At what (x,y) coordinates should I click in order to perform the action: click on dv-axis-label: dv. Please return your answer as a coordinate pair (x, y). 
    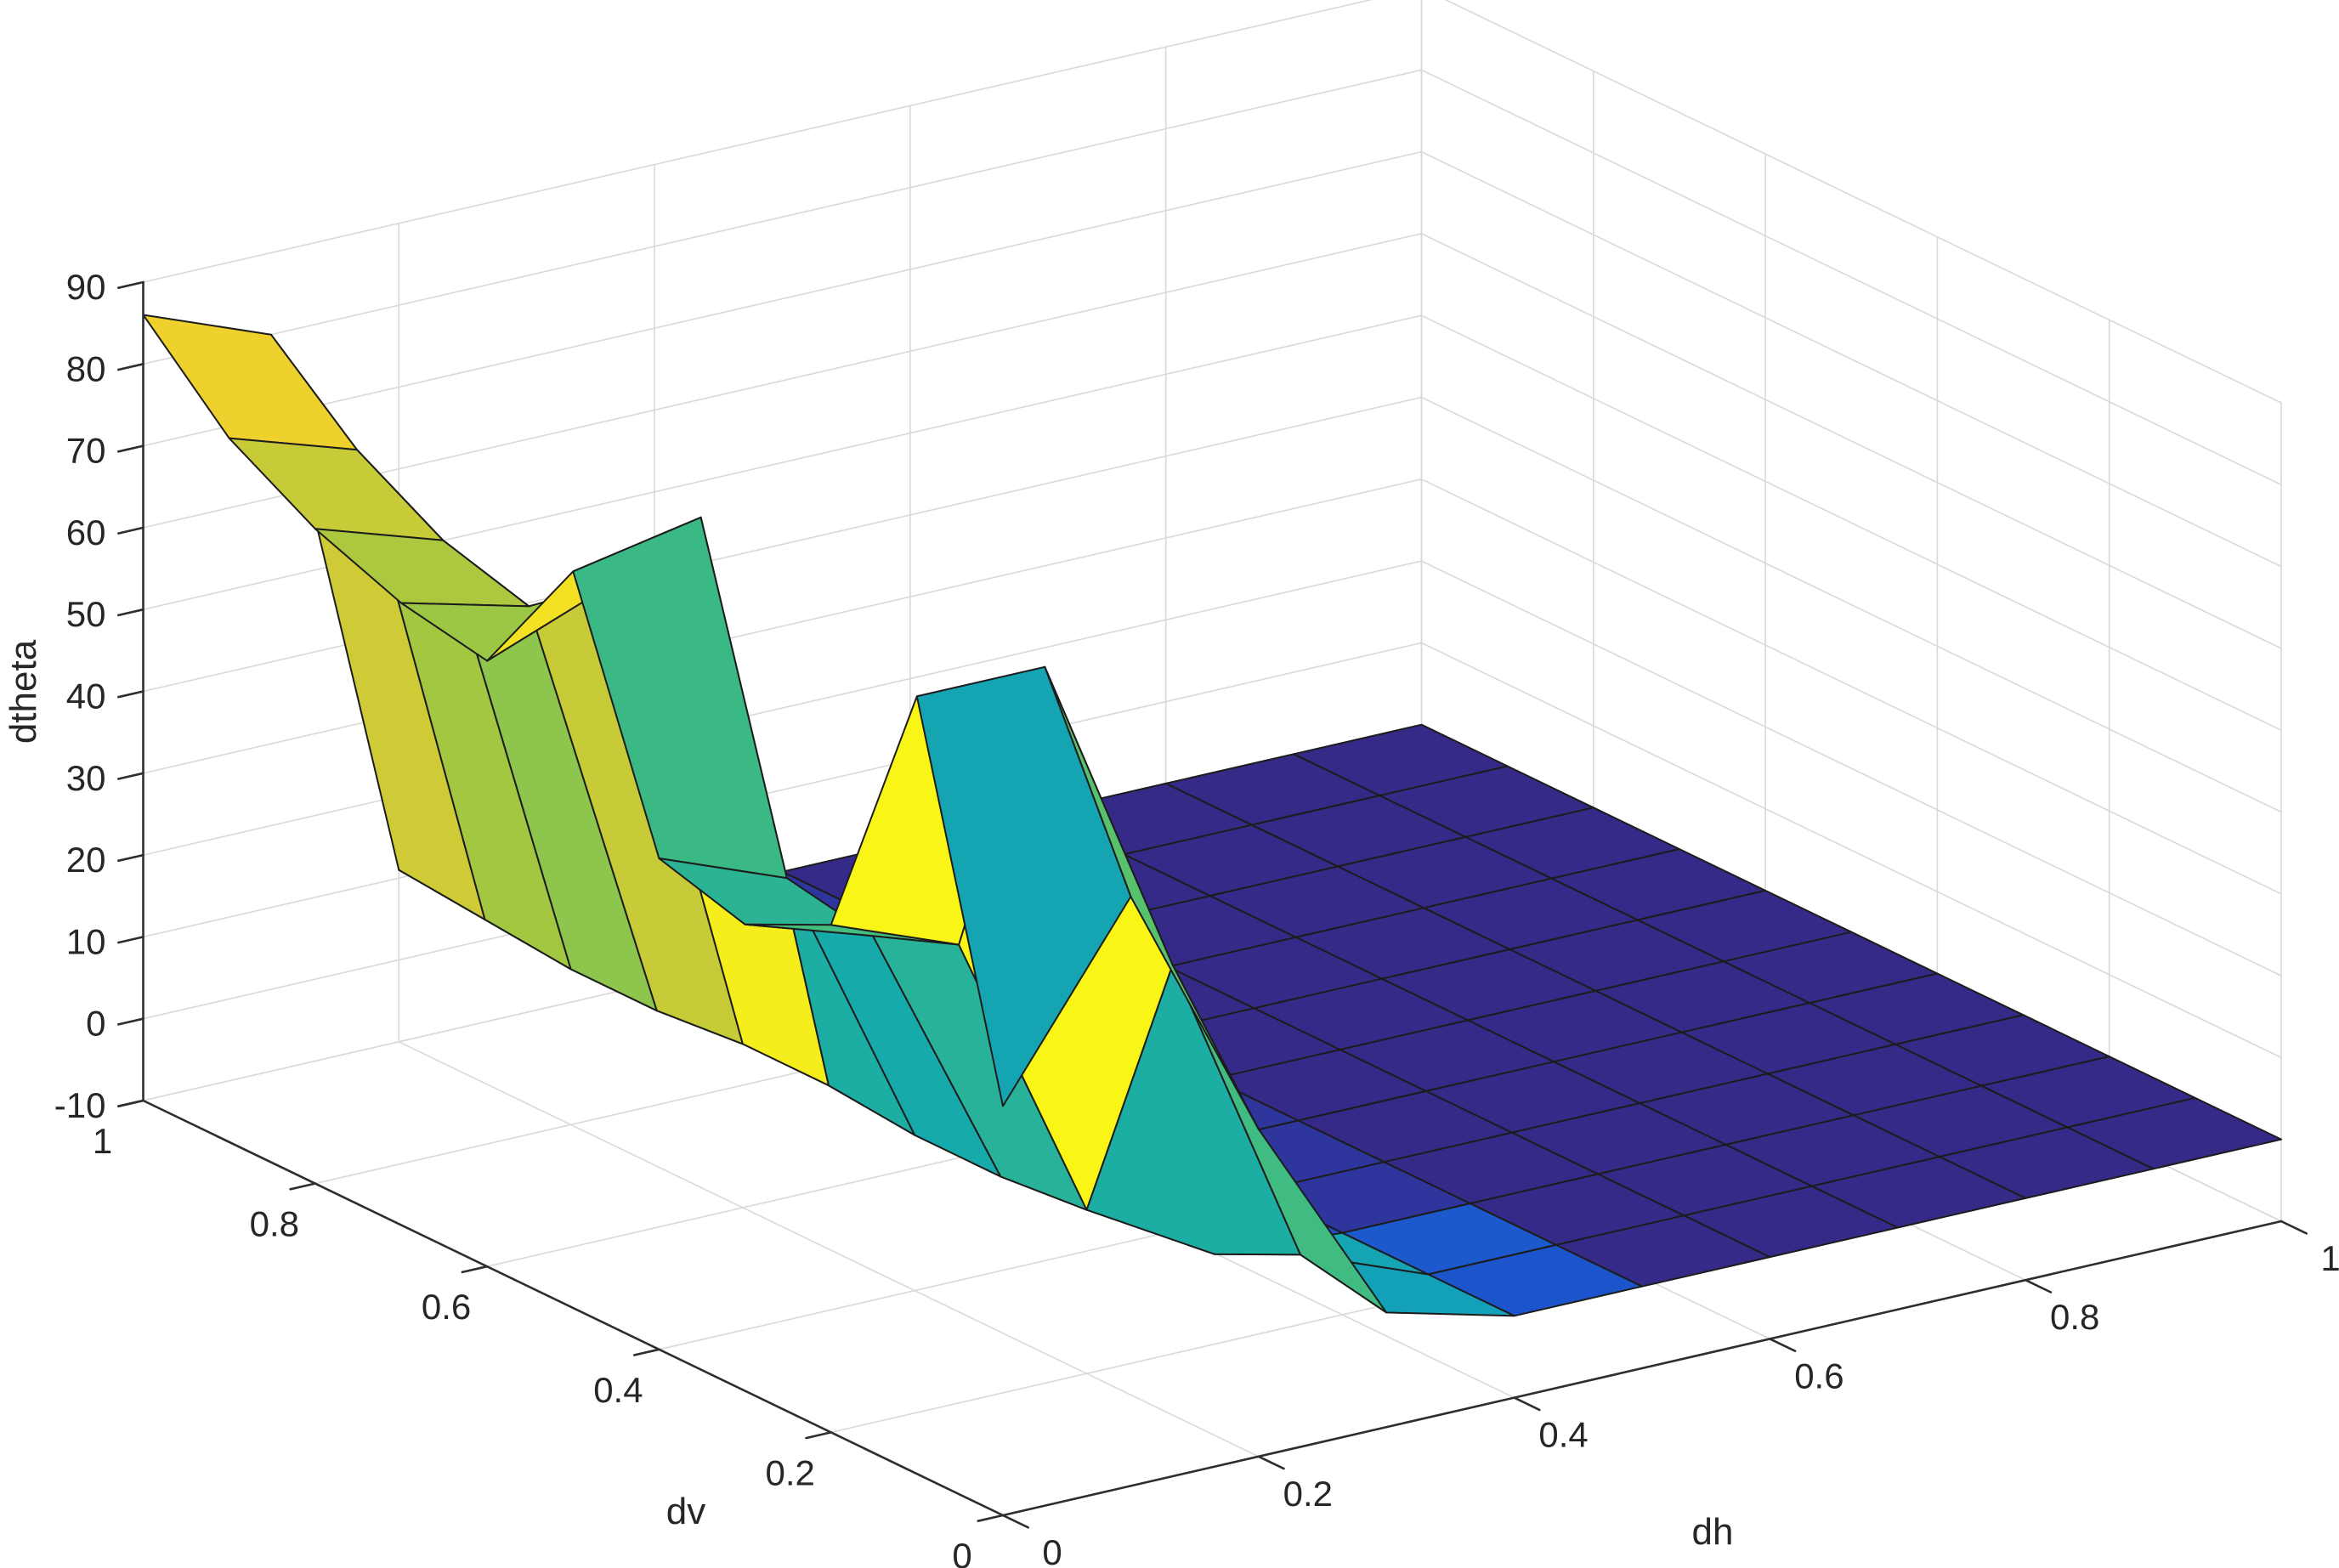
    Looking at the image, I should click on (686, 1511).